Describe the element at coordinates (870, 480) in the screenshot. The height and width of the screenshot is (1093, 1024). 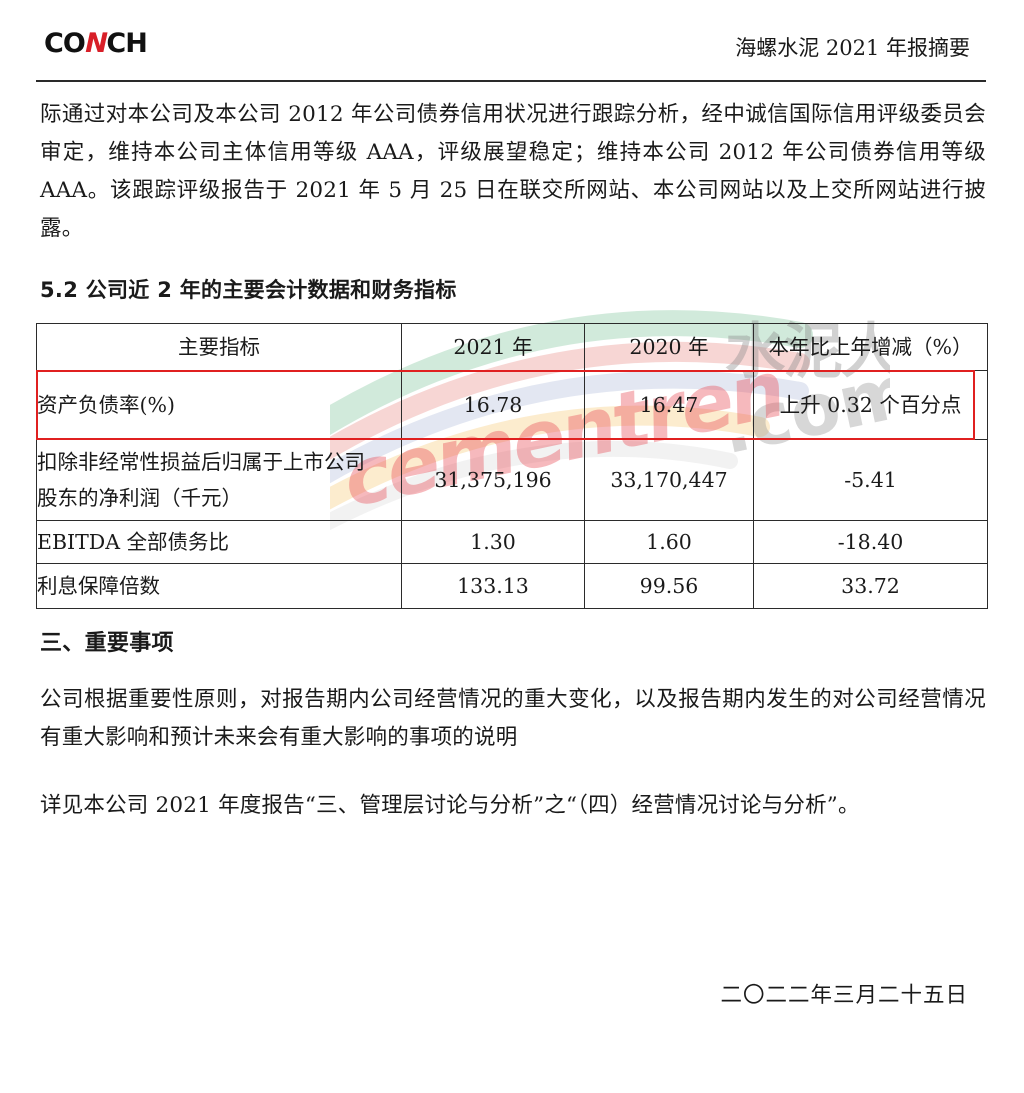
I see `cell-net-profit-change: -5.41` at that location.